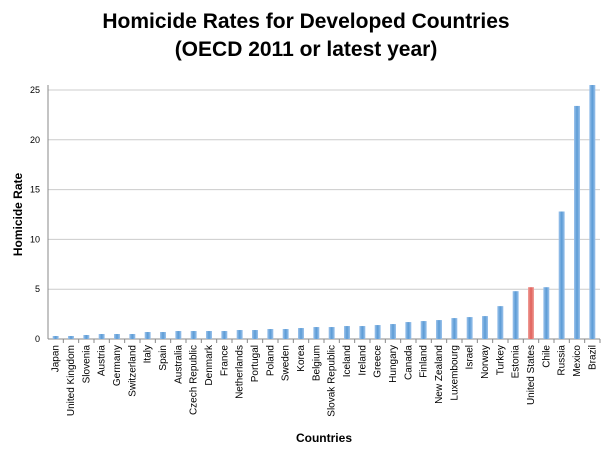 This screenshot has height=458, width=612. What do you see at coordinates (531, 313) in the screenshot?
I see `bar-united-states` at bounding box center [531, 313].